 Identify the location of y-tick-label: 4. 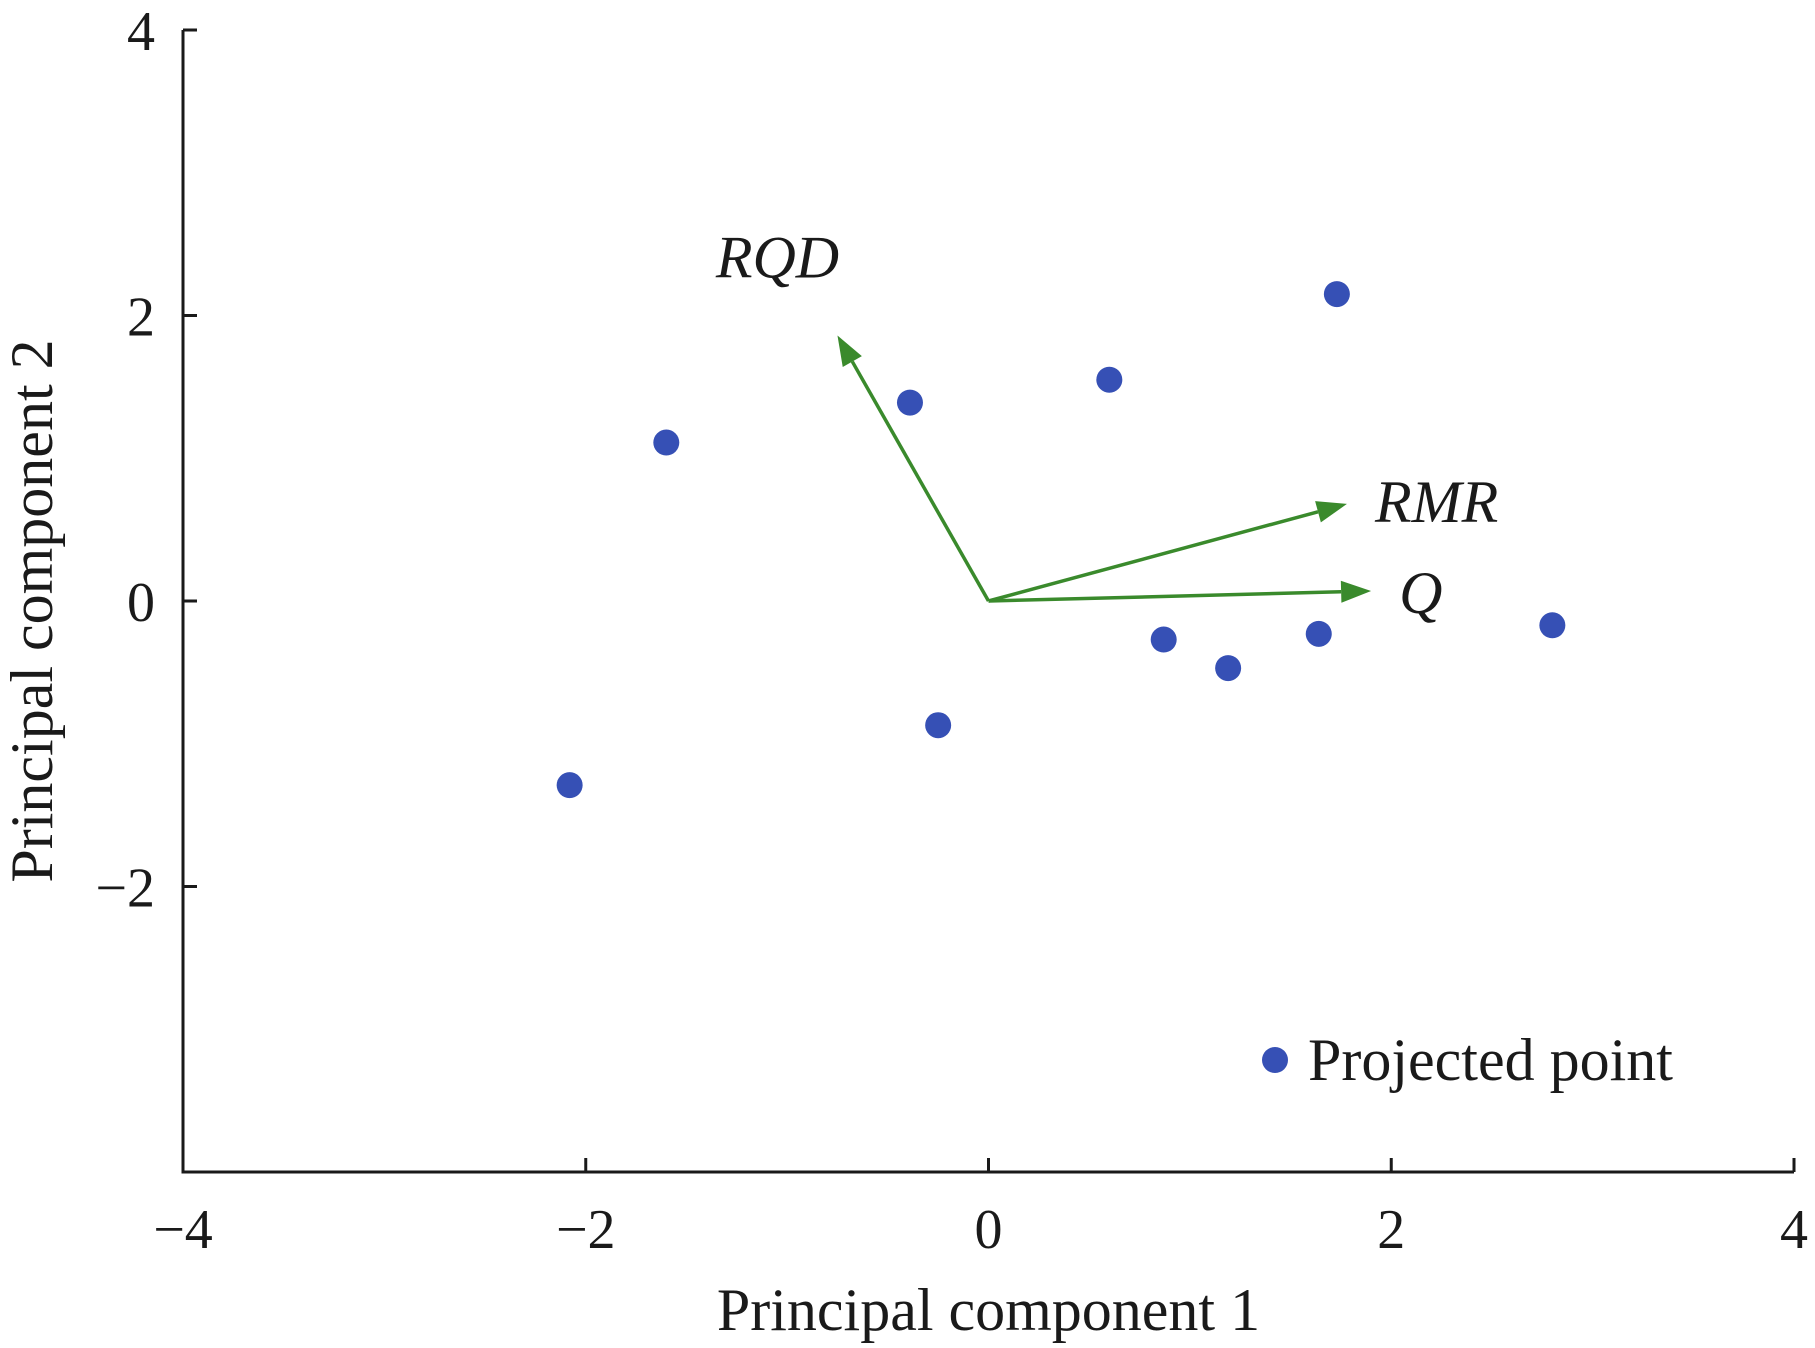
(141, 32).